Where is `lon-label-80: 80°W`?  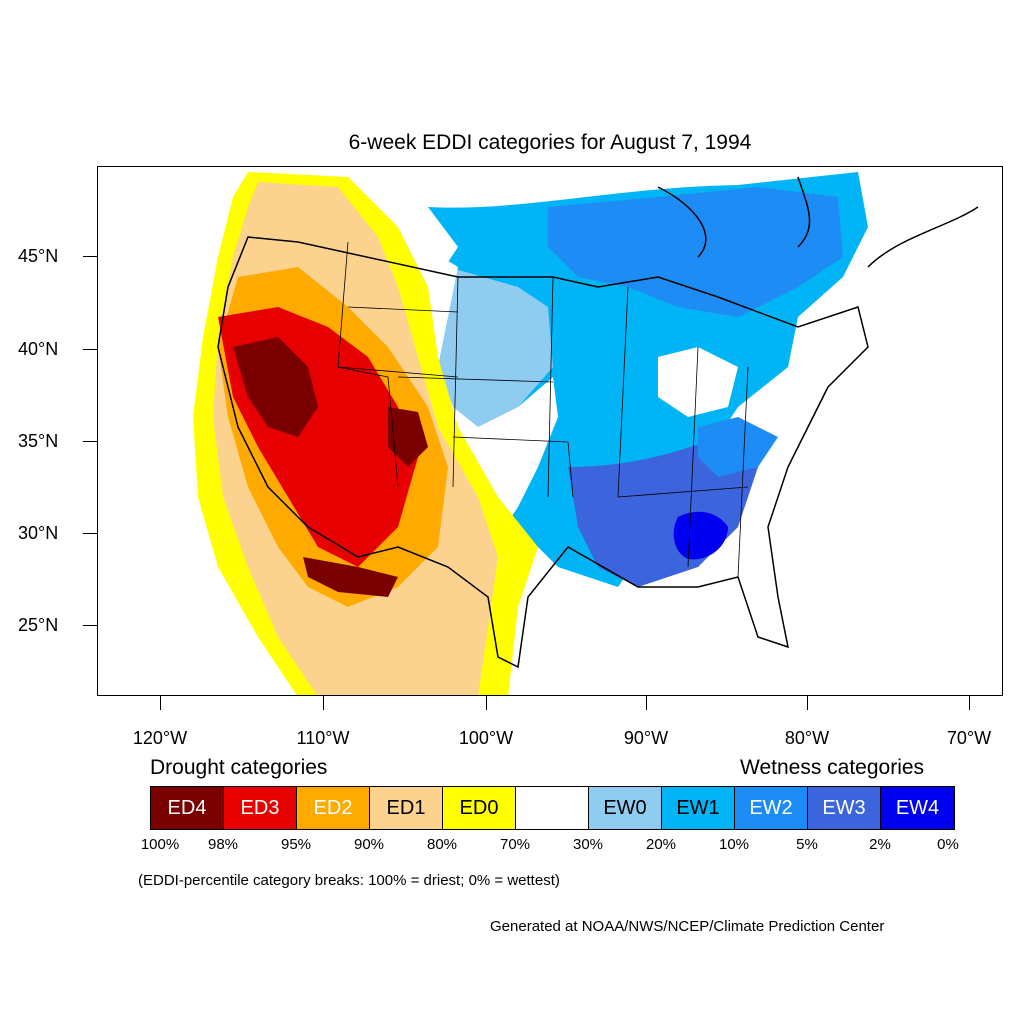
lon-label-80: 80°W is located at coordinates (807, 738).